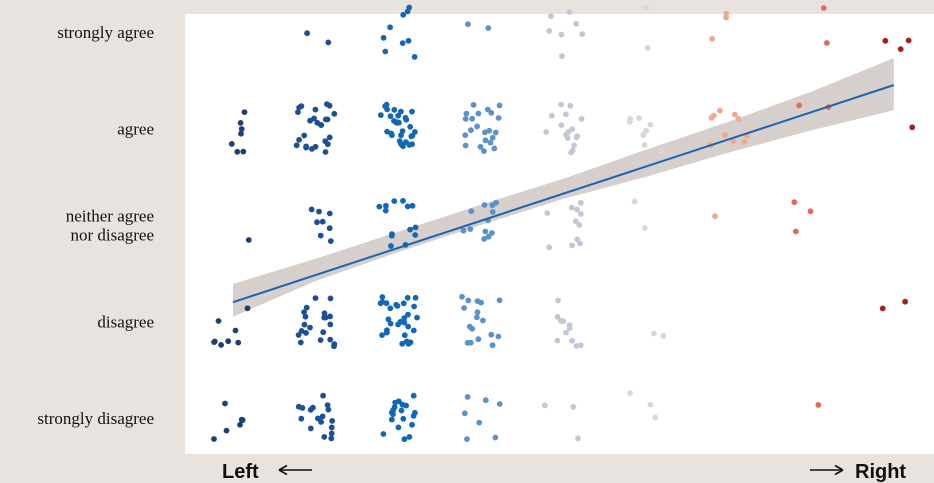 Image resolution: width=934 pixels, height=483 pixels. What do you see at coordinates (880, 472) in the screenshot?
I see `x-right-label: Right` at bounding box center [880, 472].